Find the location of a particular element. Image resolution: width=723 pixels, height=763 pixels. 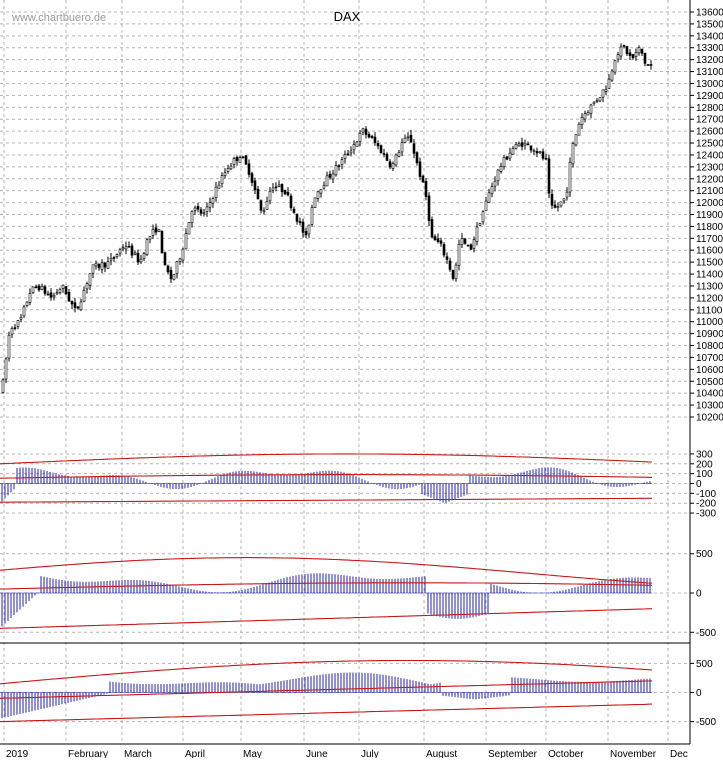

y-tick-label: 10800 is located at coordinates (709, 346).